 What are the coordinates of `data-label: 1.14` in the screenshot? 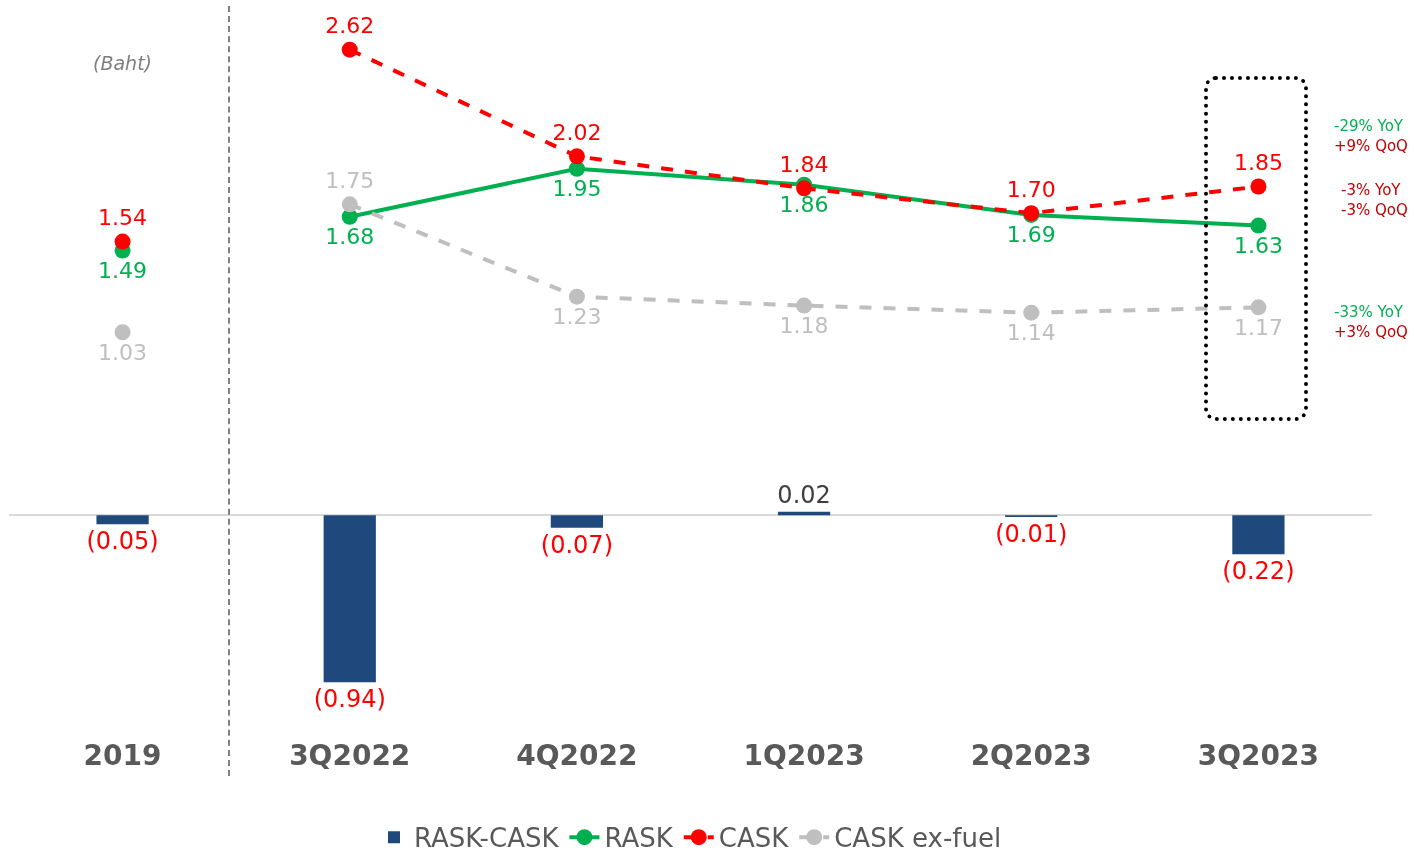 It's located at (1031, 333).